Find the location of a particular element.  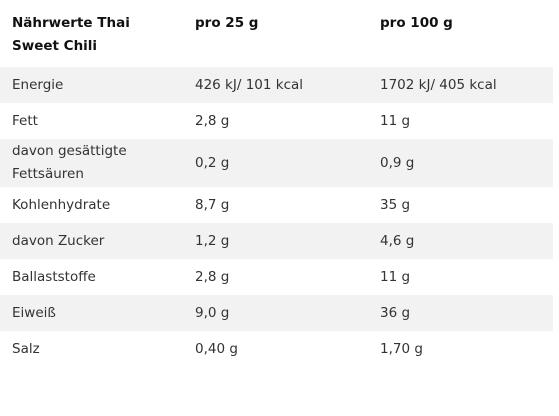

nutrient-value: 1,2 g is located at coordinates (287, 241).